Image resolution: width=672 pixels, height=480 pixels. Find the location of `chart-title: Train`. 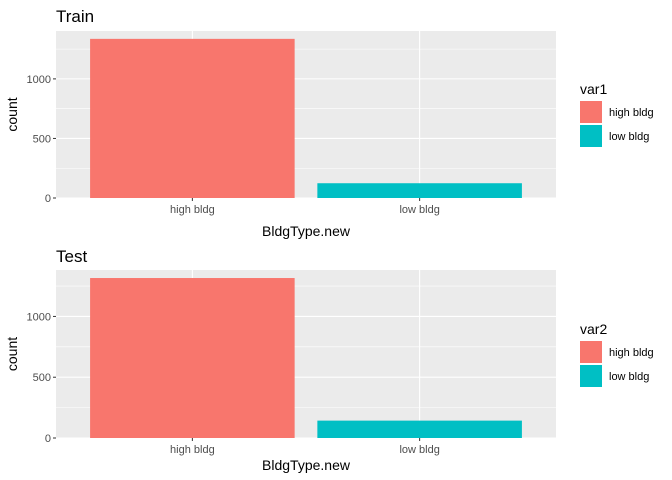

chart-title: Train is located at coordinates (75, 16).